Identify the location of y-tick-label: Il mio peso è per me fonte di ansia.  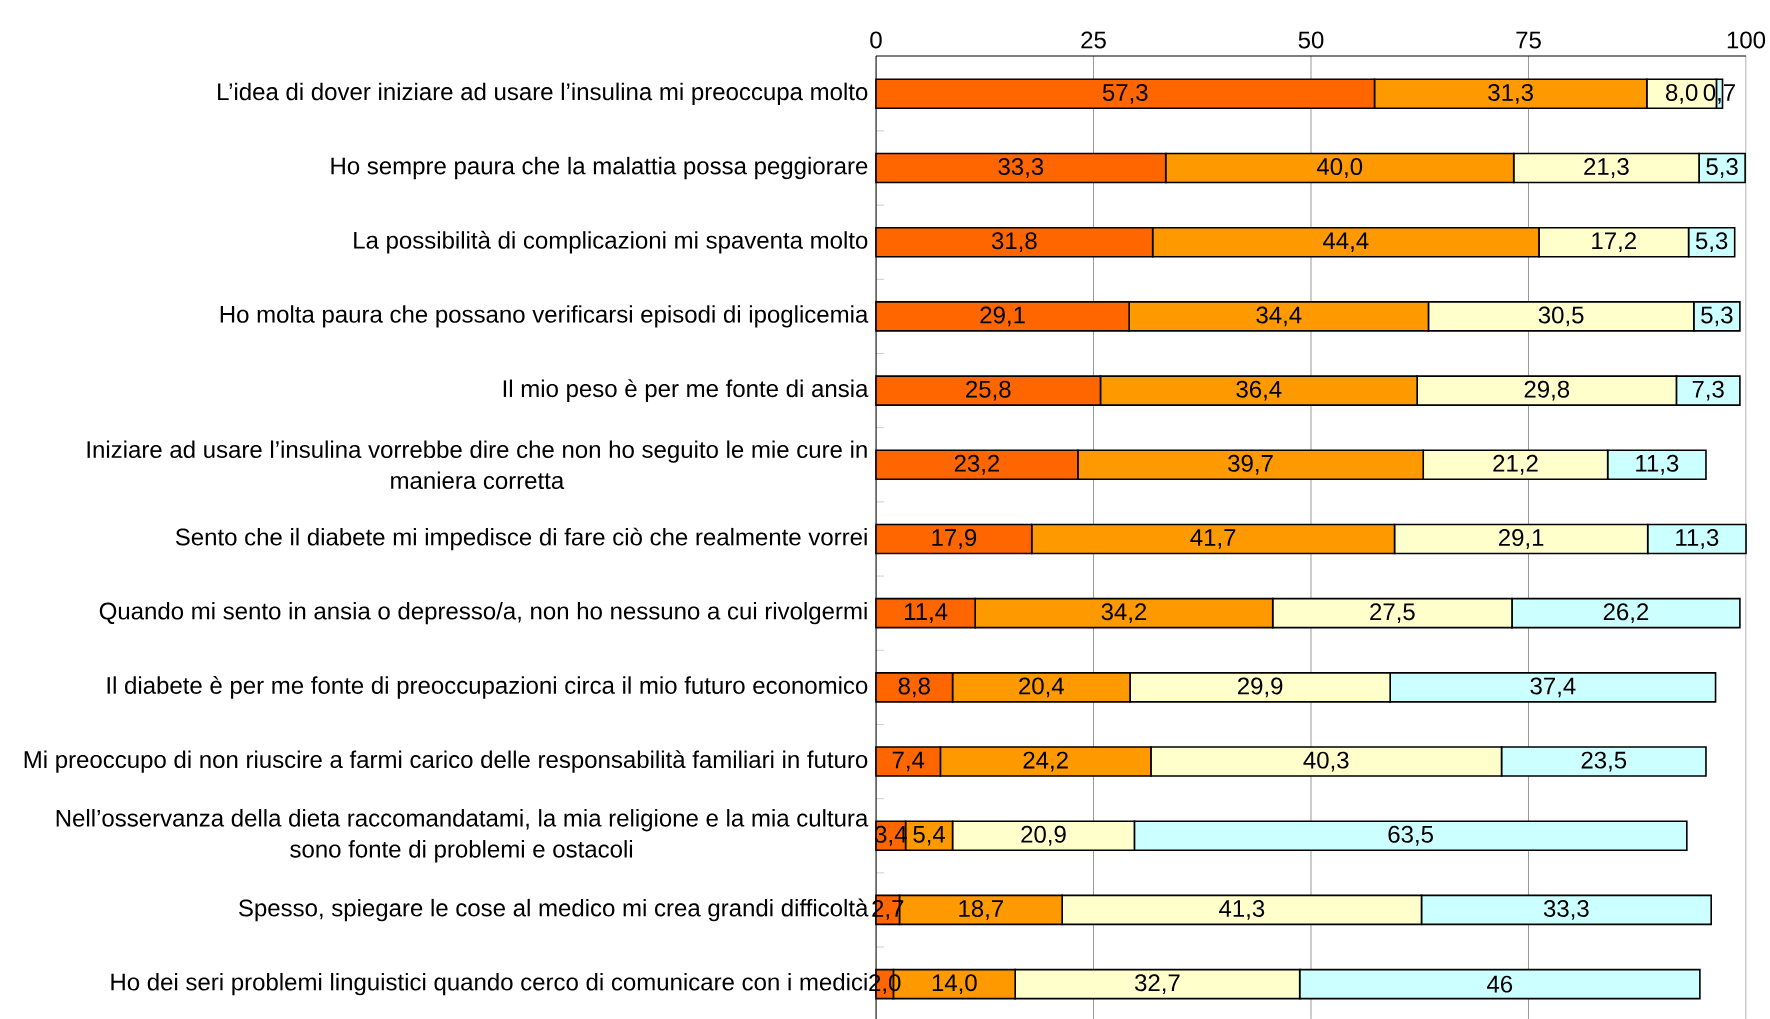
(686, 390).